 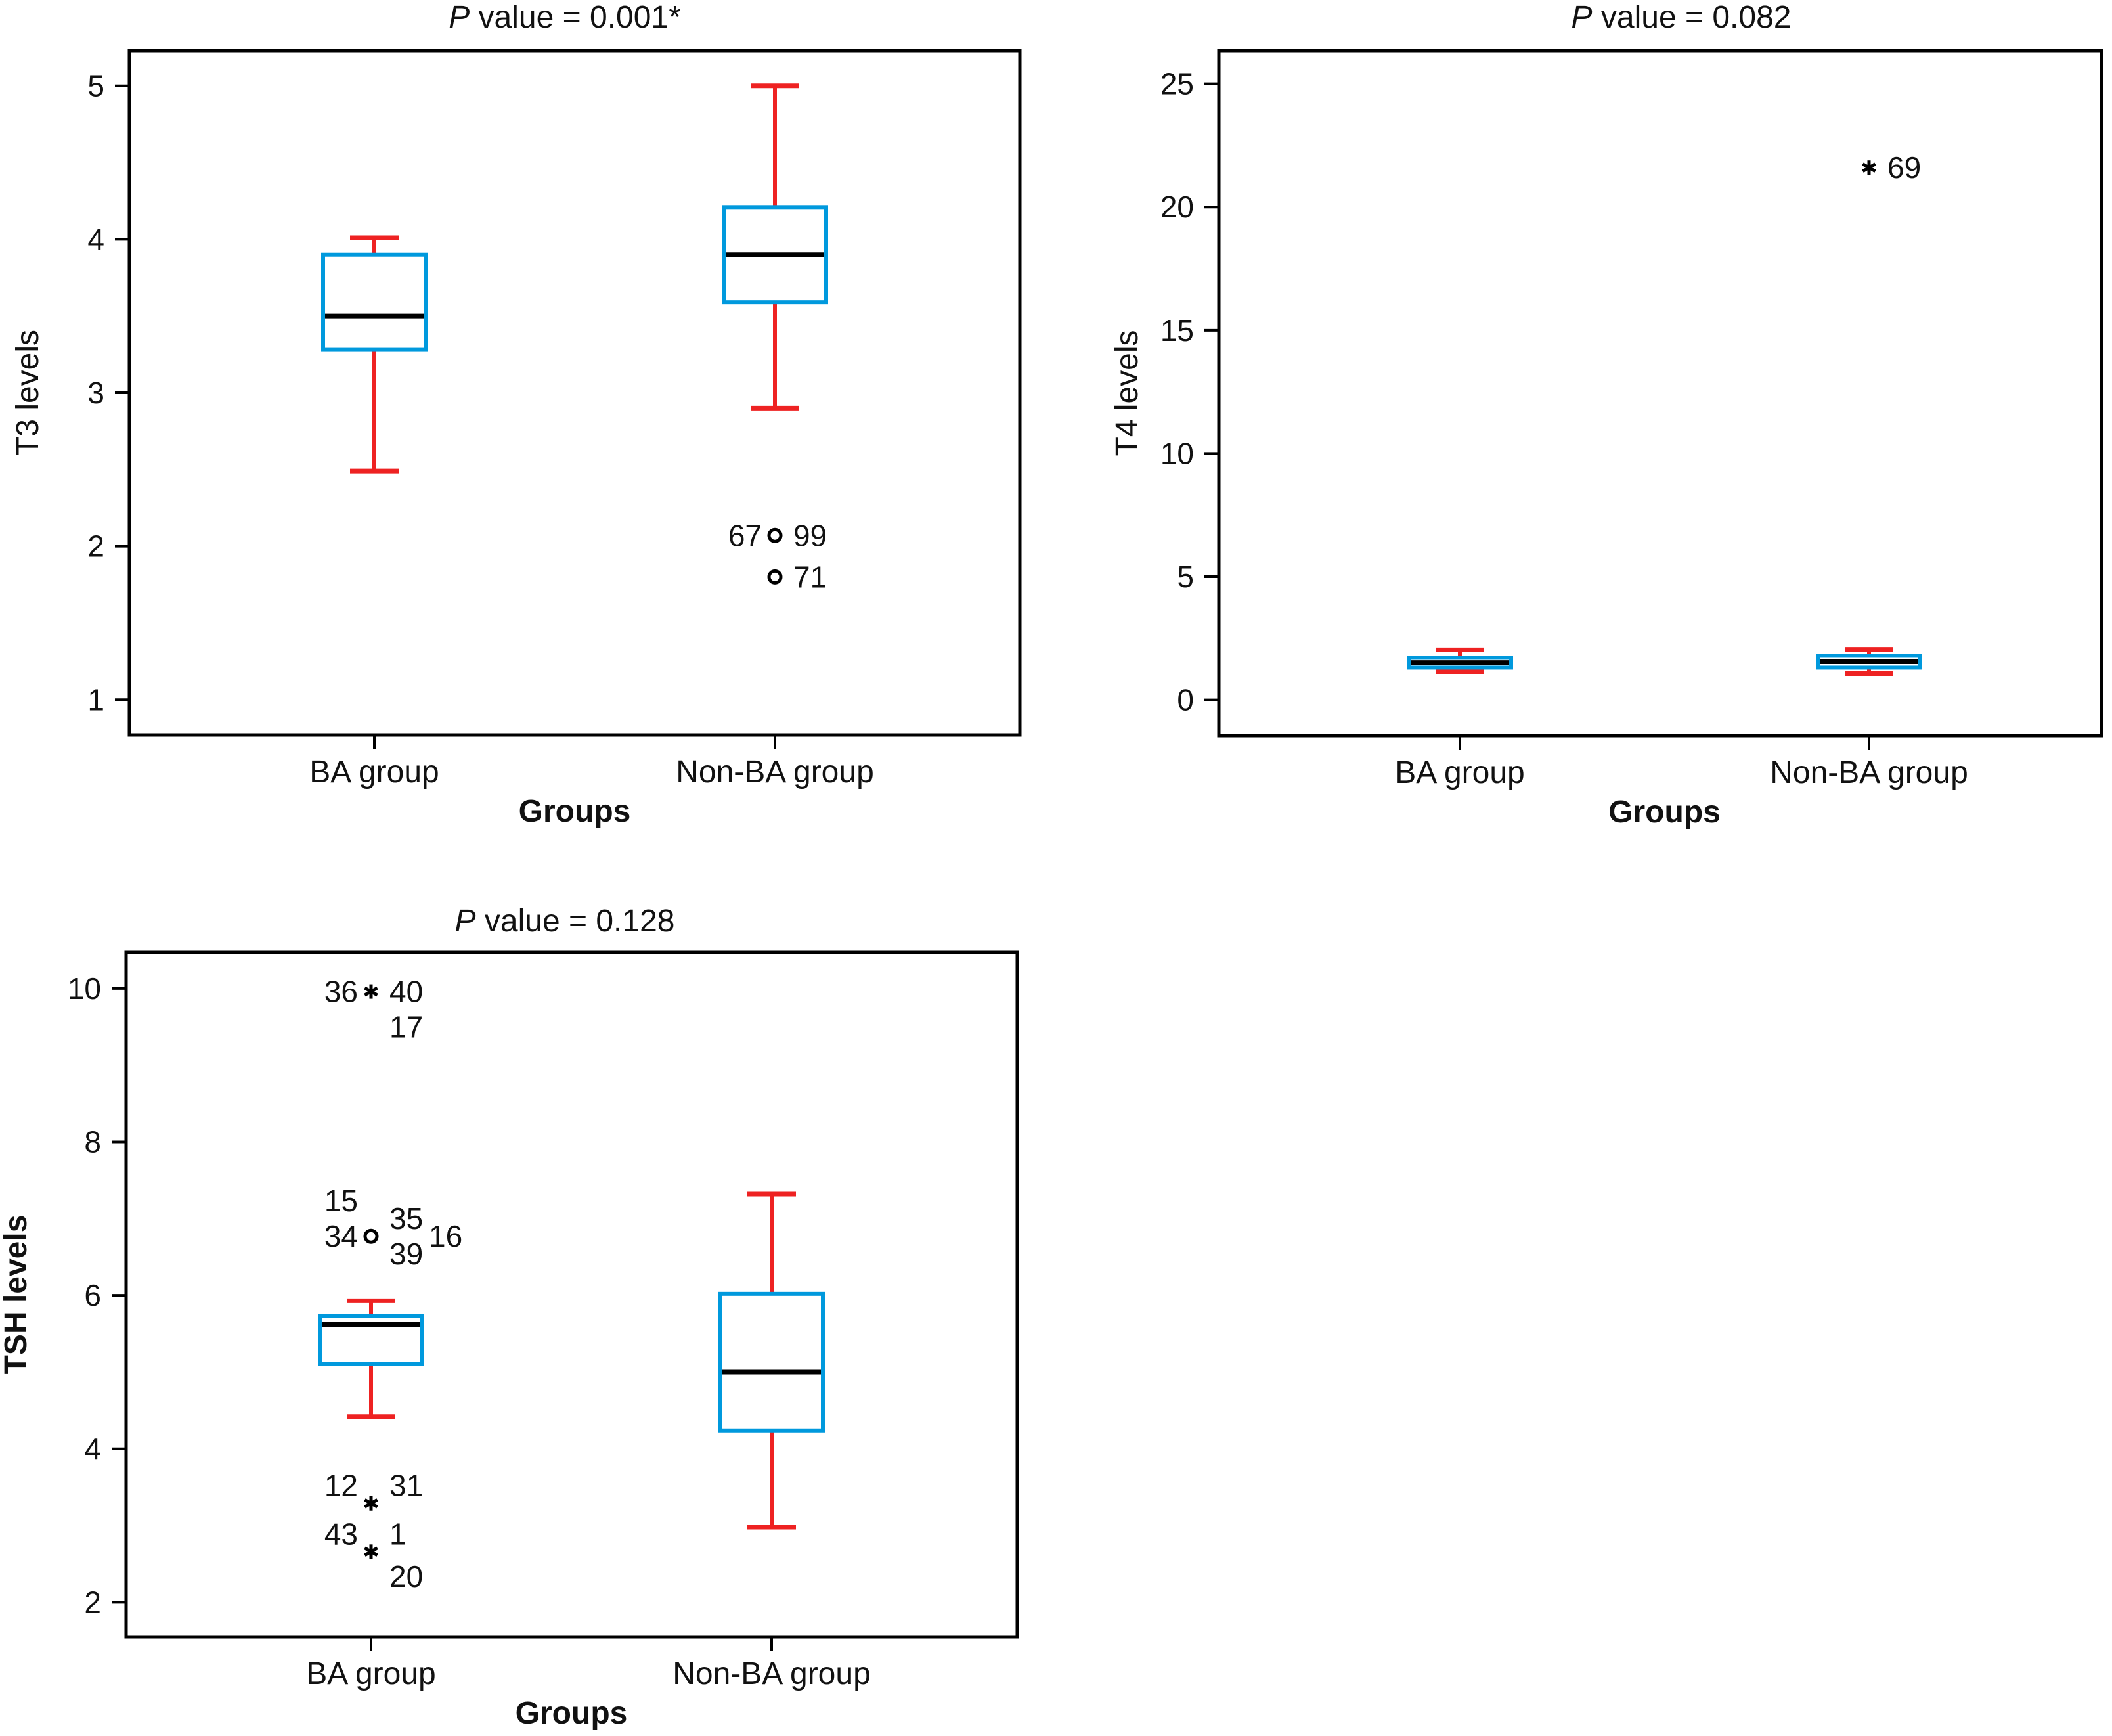 I want to click on y-tick-label: 1, so click(x=95, y=699).